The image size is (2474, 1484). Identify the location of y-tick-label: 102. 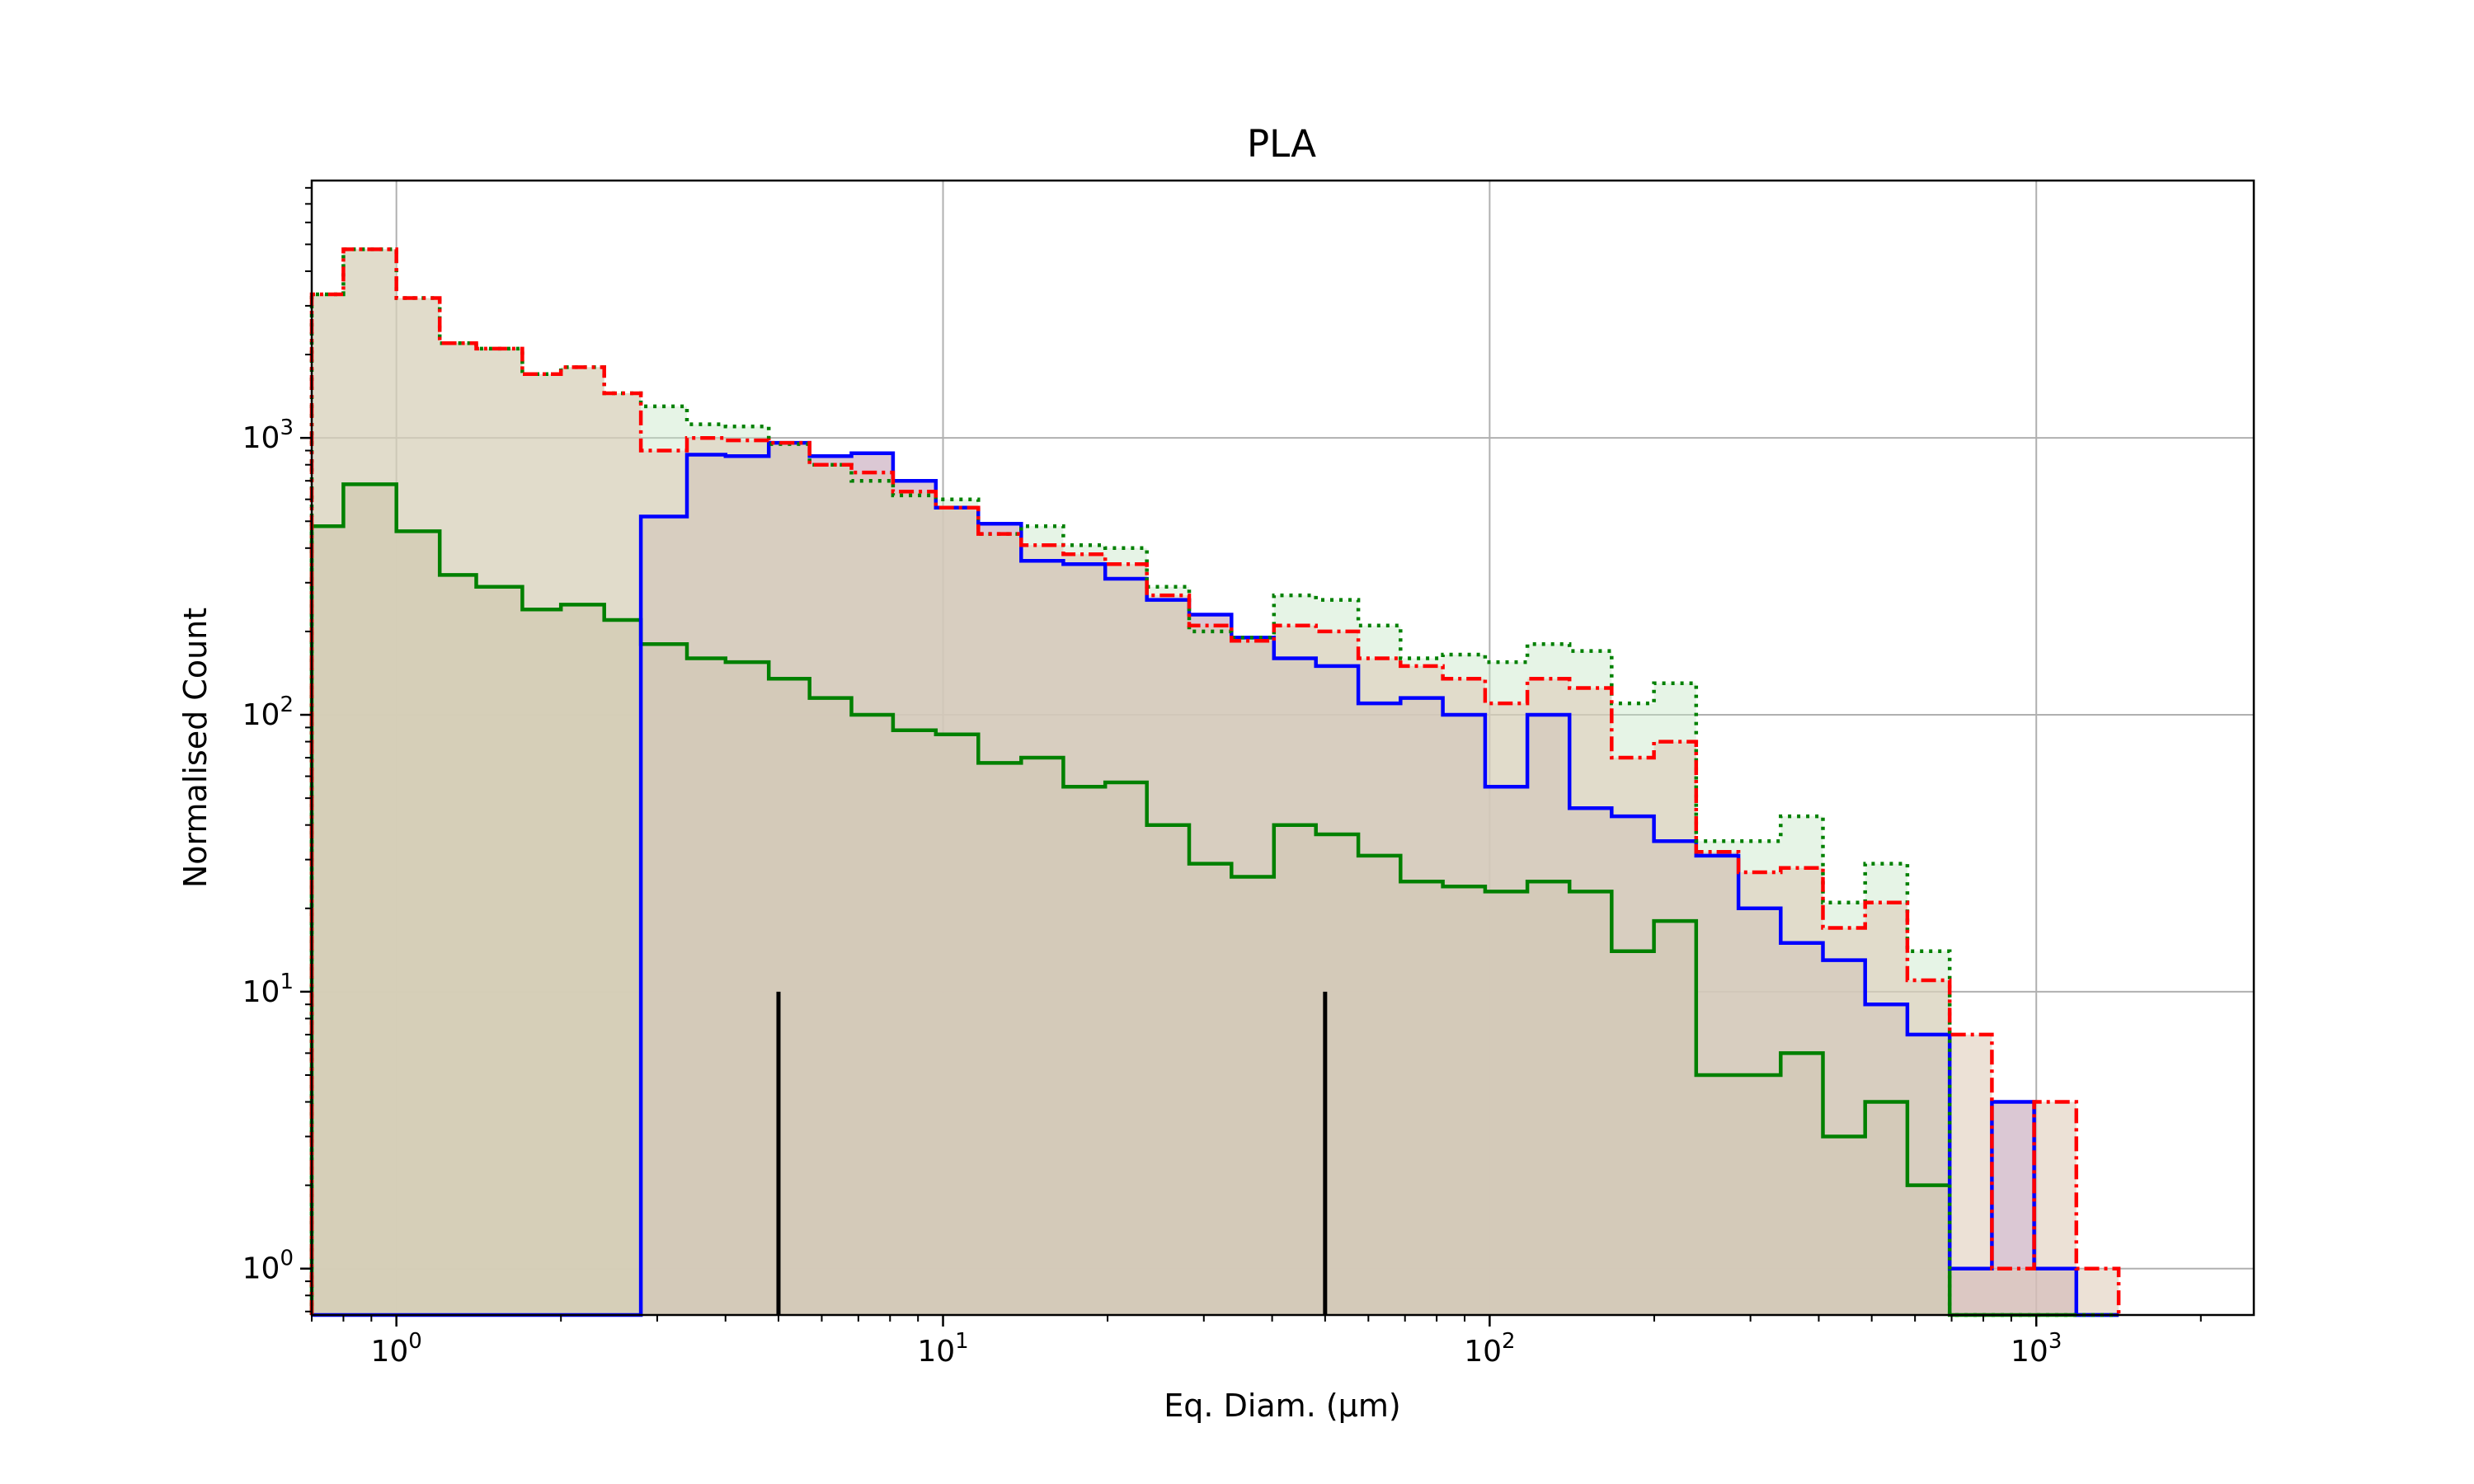
(268, 712).